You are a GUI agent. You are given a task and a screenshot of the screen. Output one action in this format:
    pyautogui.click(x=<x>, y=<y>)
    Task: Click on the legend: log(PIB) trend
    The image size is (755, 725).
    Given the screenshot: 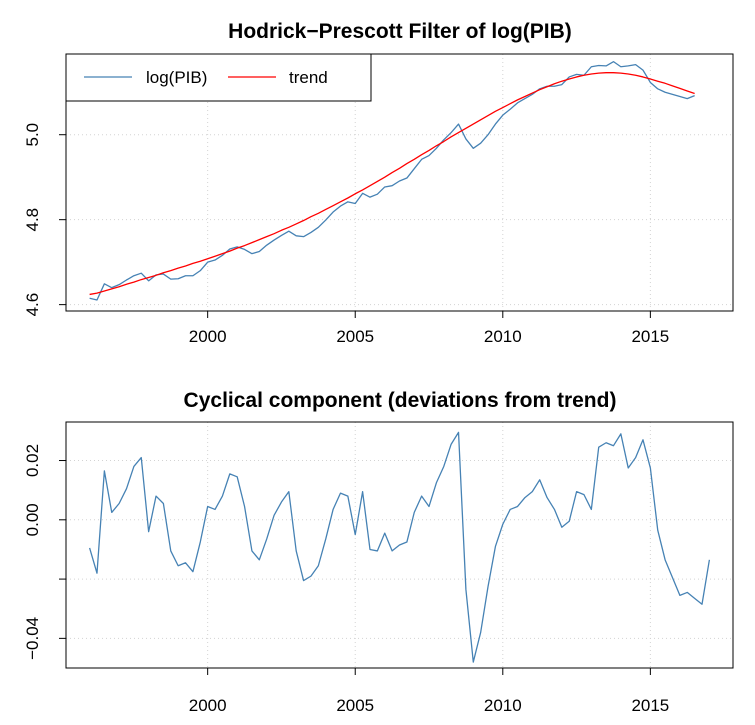 What is the action you would take?
    pyautogui.click(x=218, y=77)
    